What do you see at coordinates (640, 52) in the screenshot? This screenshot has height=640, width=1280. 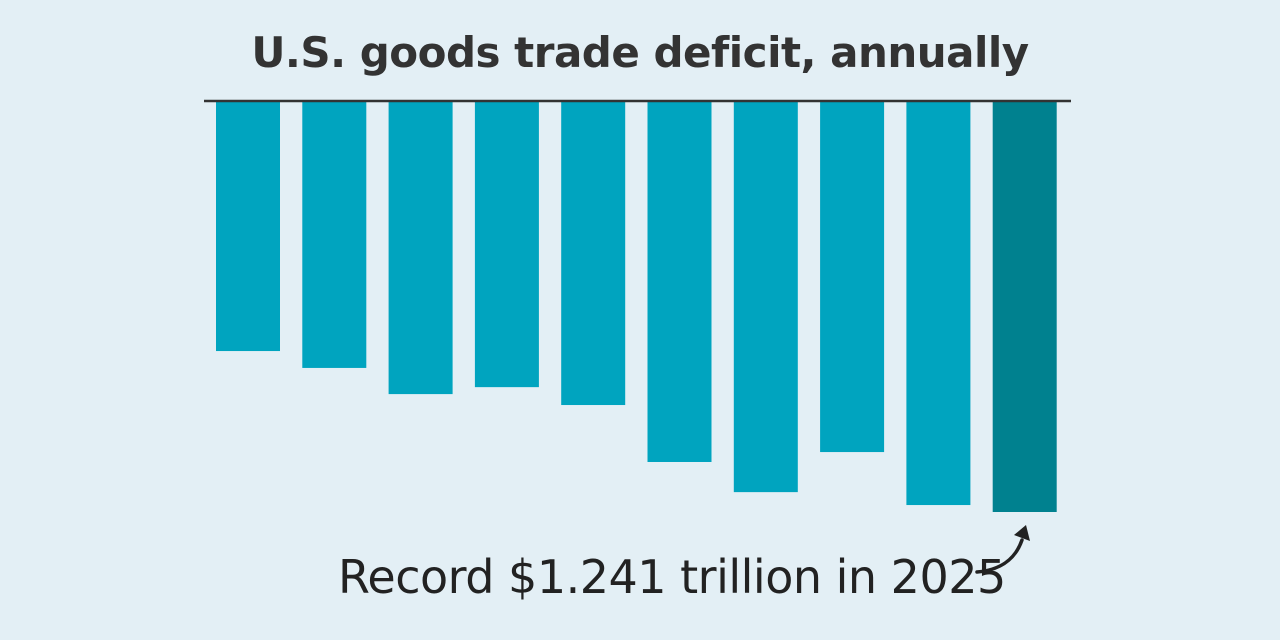 I see `chart-title: U.S. goods trade deficit, annually` at bounding box center [640, 52].